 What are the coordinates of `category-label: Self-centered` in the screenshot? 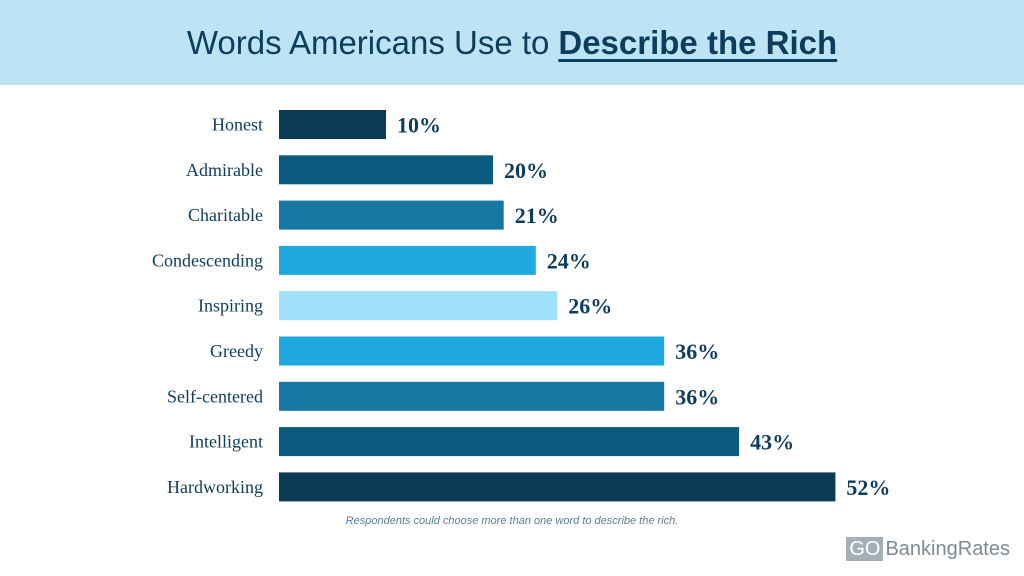 It's located at (215, 396).